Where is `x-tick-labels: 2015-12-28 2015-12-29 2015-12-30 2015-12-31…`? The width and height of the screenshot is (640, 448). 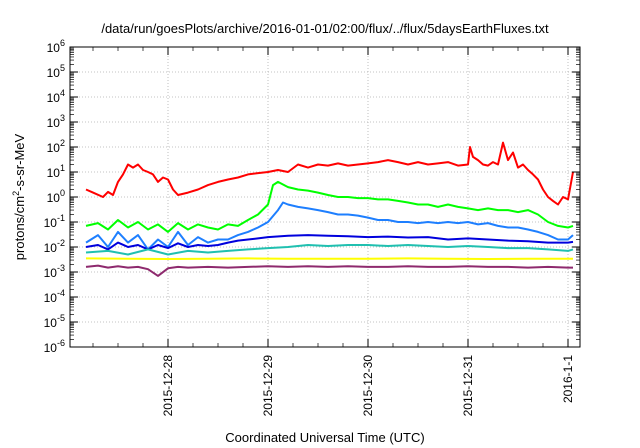 x-tick-labels: 2015-12-28 2015-12-29 2015-12-30 2015-12-31… is located at coordinates (368, 386).